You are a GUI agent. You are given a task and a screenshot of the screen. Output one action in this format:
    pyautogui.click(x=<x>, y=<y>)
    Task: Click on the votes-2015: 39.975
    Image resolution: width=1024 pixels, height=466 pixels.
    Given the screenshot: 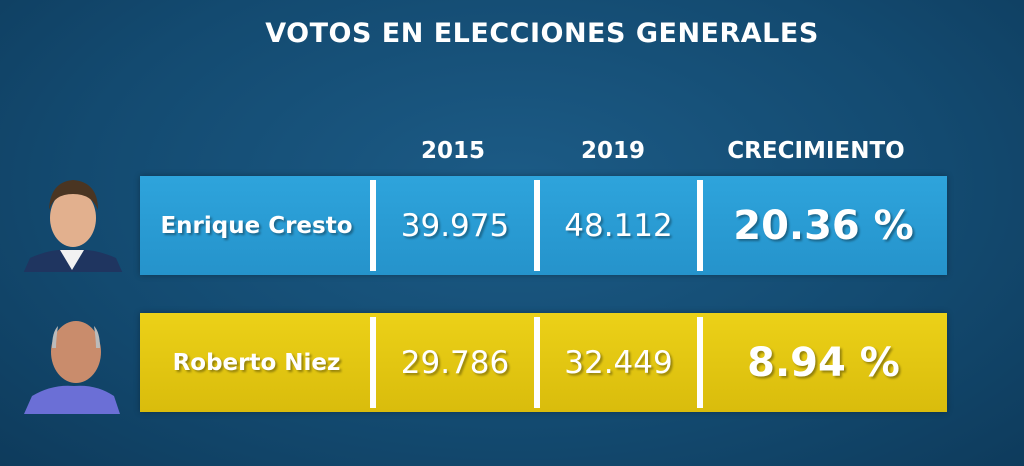 What is the action you would take?
    pyautogui.click(x=455, y=225)
    